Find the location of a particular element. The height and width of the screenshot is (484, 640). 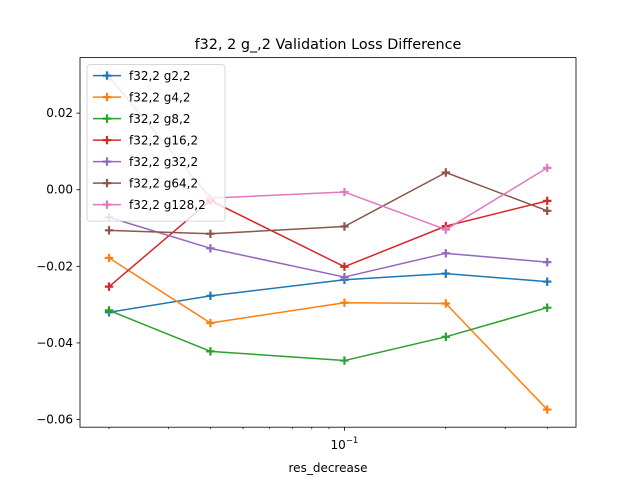

legend-label: f32,2 g128,2 is located at coordinates (167, 205).